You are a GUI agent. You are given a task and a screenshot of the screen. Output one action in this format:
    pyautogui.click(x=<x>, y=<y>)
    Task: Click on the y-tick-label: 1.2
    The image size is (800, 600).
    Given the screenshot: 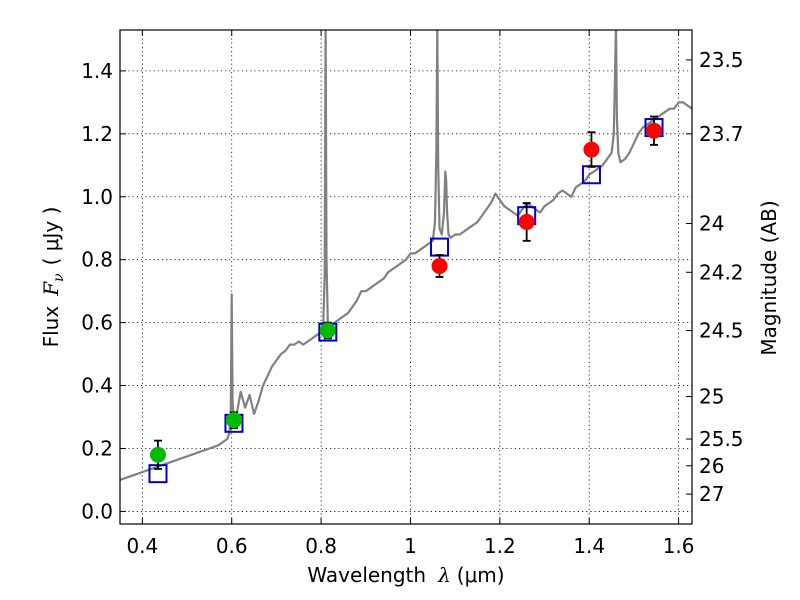 What is the action you would take?
    pyautogui.click(x=97, y=134)
    